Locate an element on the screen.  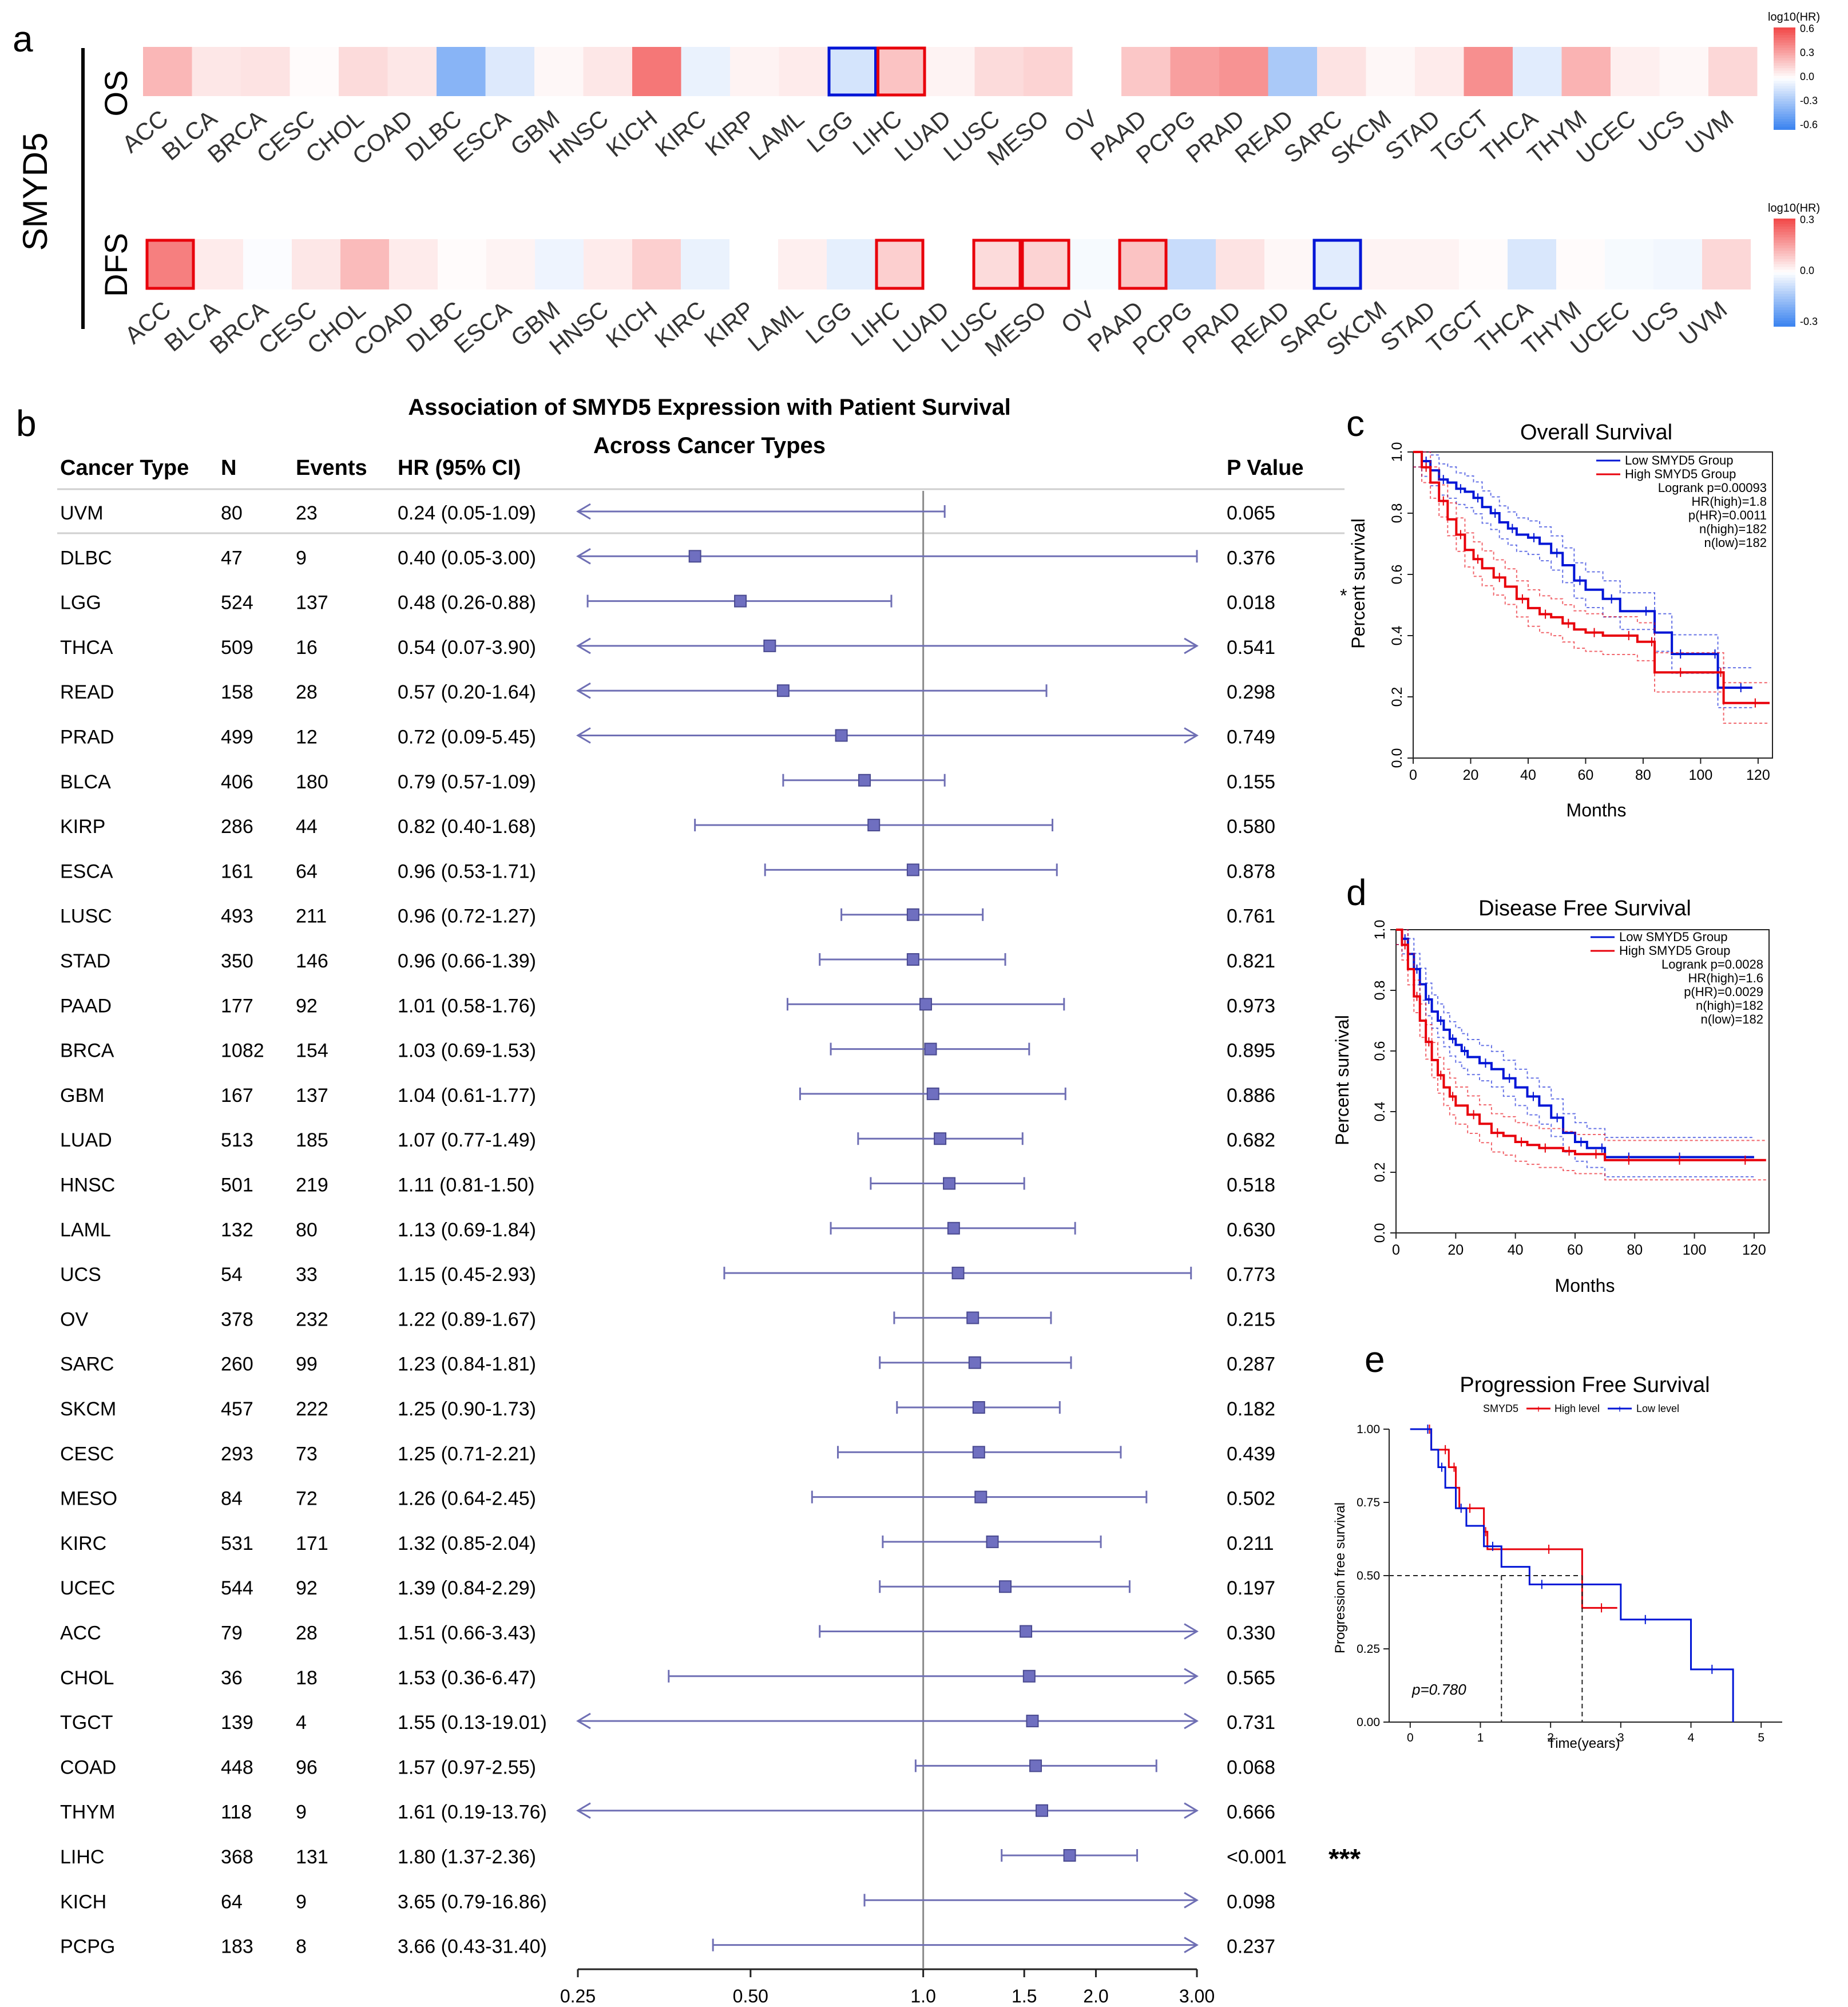
heat-cell-kich is located at coordinates (656, 264).